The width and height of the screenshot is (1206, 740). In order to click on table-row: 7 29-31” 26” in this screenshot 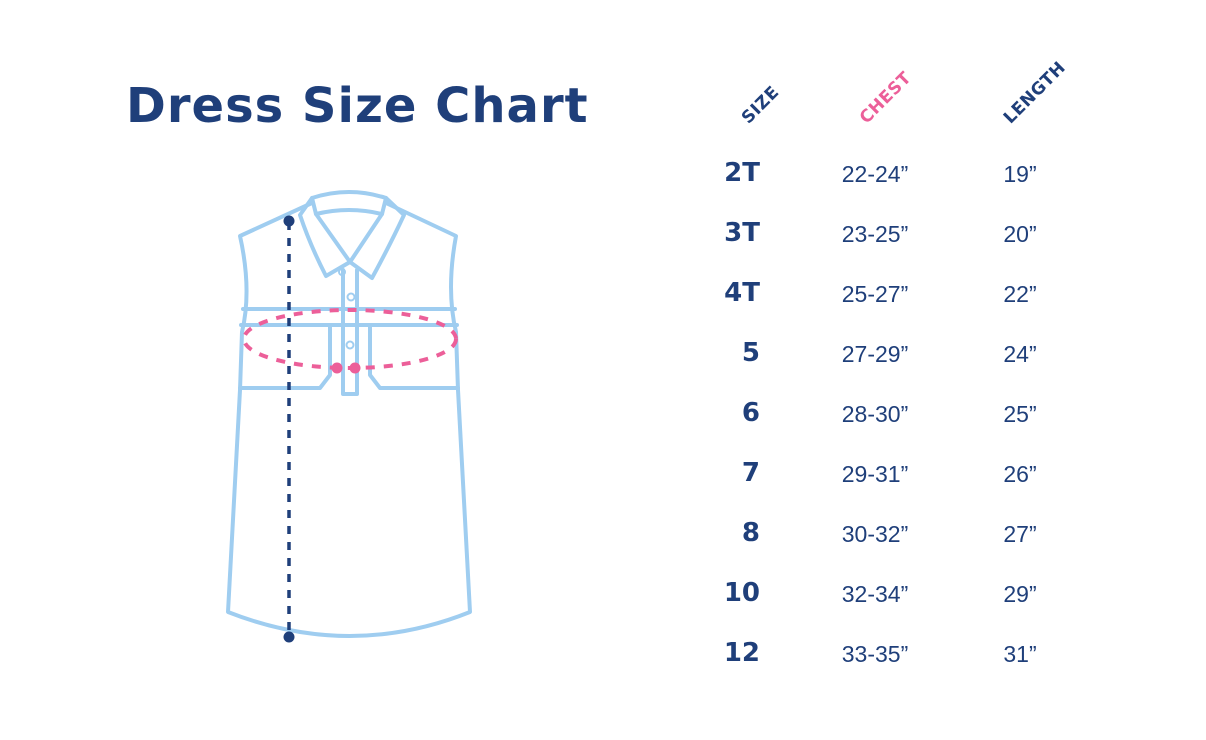, I will do `click(890, 478)`.